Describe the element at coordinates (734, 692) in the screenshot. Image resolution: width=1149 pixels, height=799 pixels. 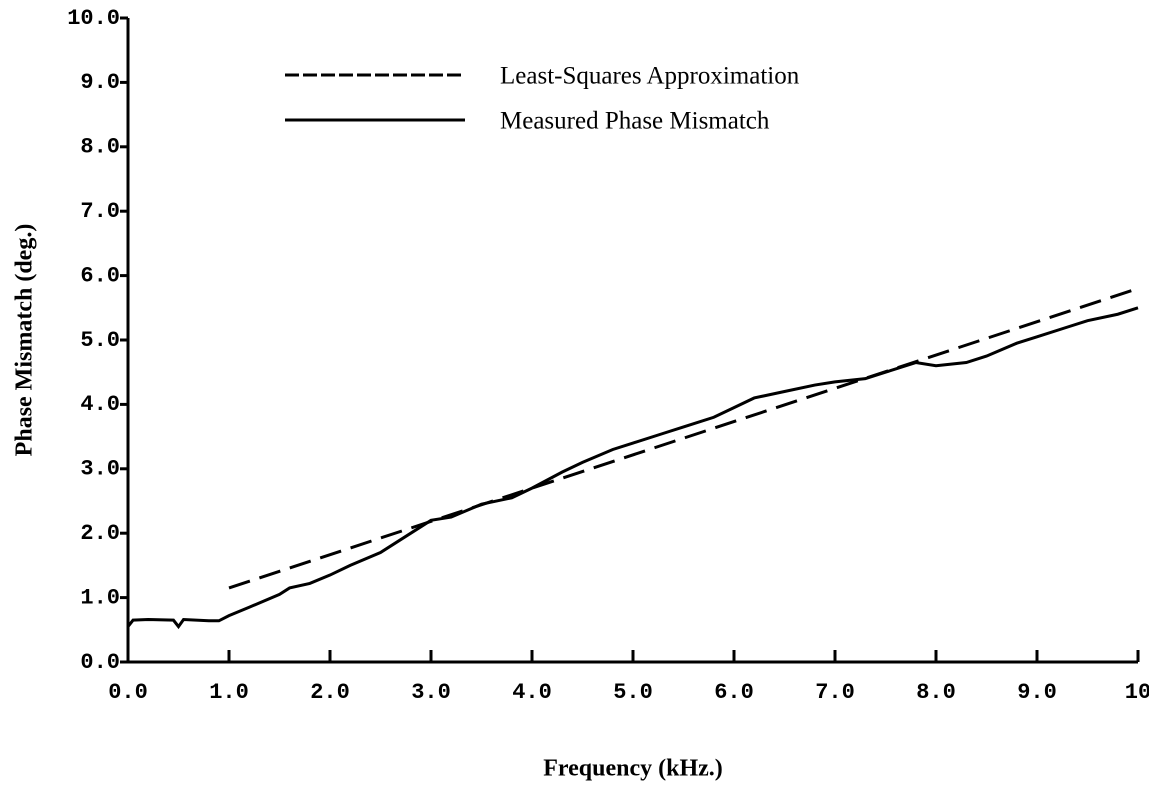
I see `x-tick-label: 6.0` at that location.